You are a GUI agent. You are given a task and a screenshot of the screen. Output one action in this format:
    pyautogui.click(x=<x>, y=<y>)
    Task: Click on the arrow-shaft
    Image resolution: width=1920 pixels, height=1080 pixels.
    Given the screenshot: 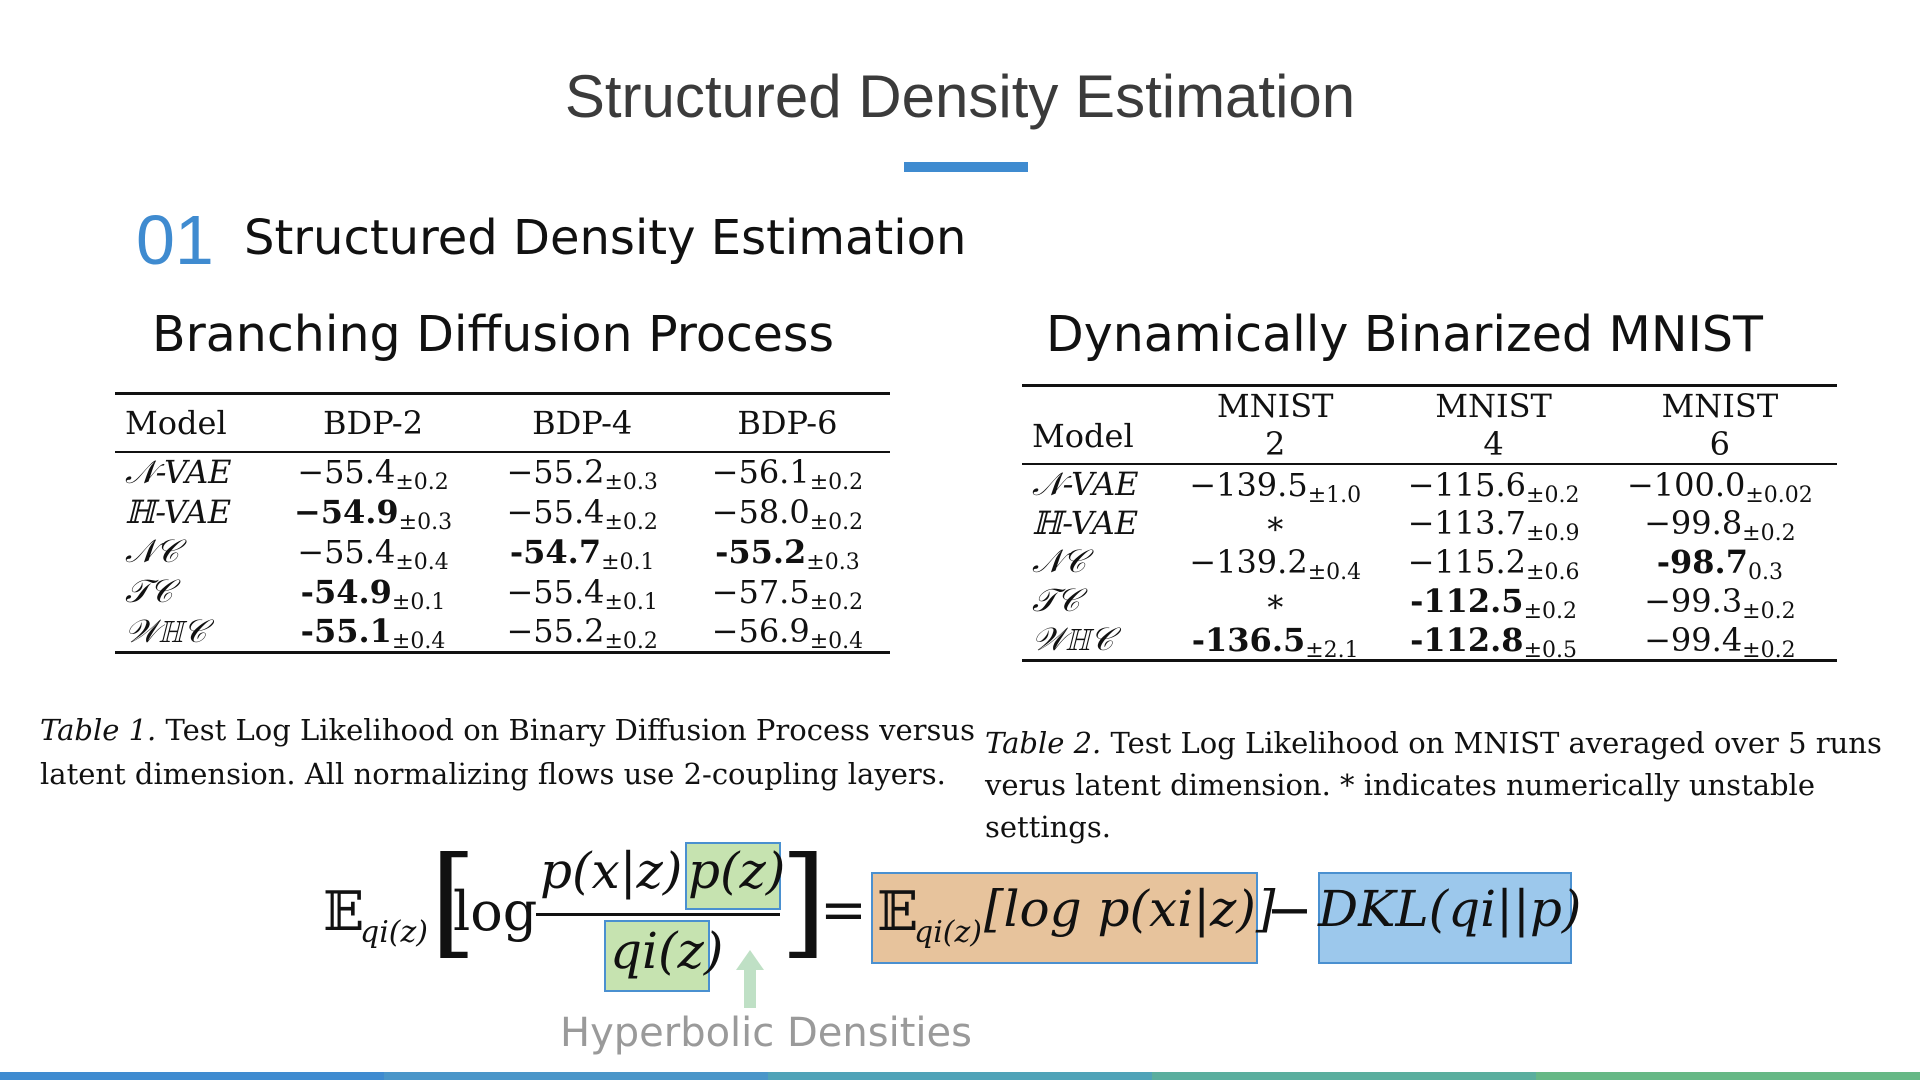 What is the action you would take?
    pyautogui.click(x=750, y=988)
    